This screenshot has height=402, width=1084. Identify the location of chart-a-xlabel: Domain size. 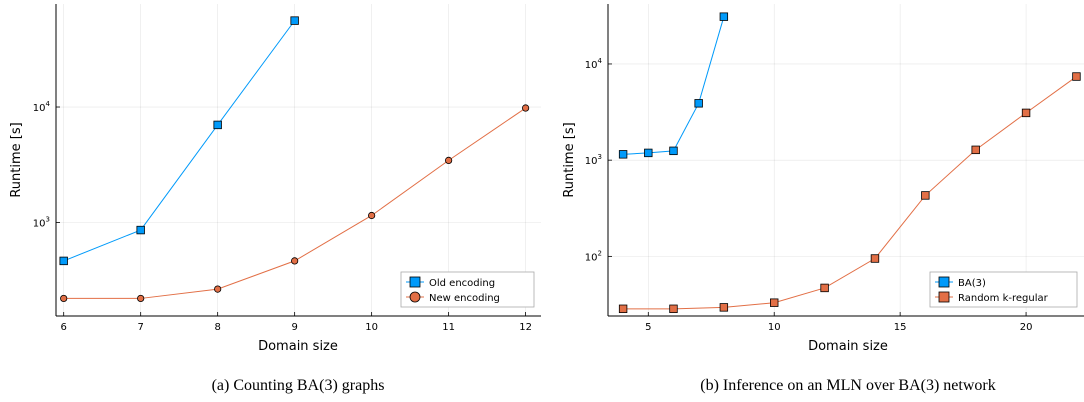
(298, 346).